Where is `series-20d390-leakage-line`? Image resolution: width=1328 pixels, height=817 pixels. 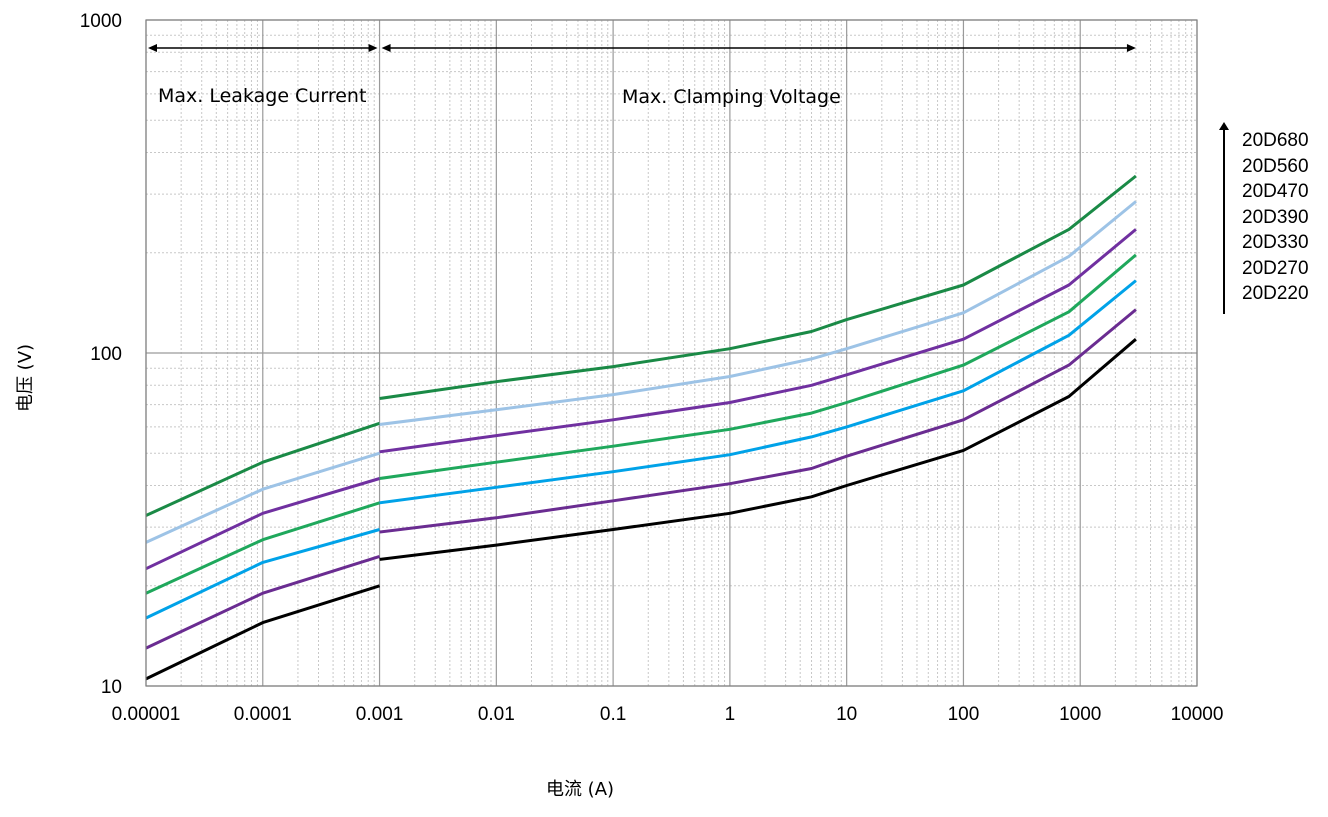
series-20d390-leakage-line is located at coordinates (263, 548).